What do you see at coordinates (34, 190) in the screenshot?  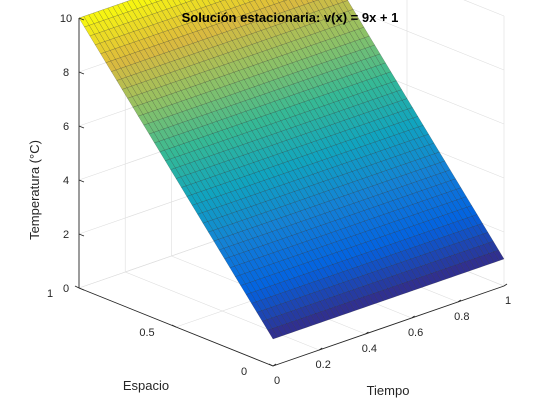 I see `z-axis-label: Temperatura (°C)` at bounding box center [34, 190].